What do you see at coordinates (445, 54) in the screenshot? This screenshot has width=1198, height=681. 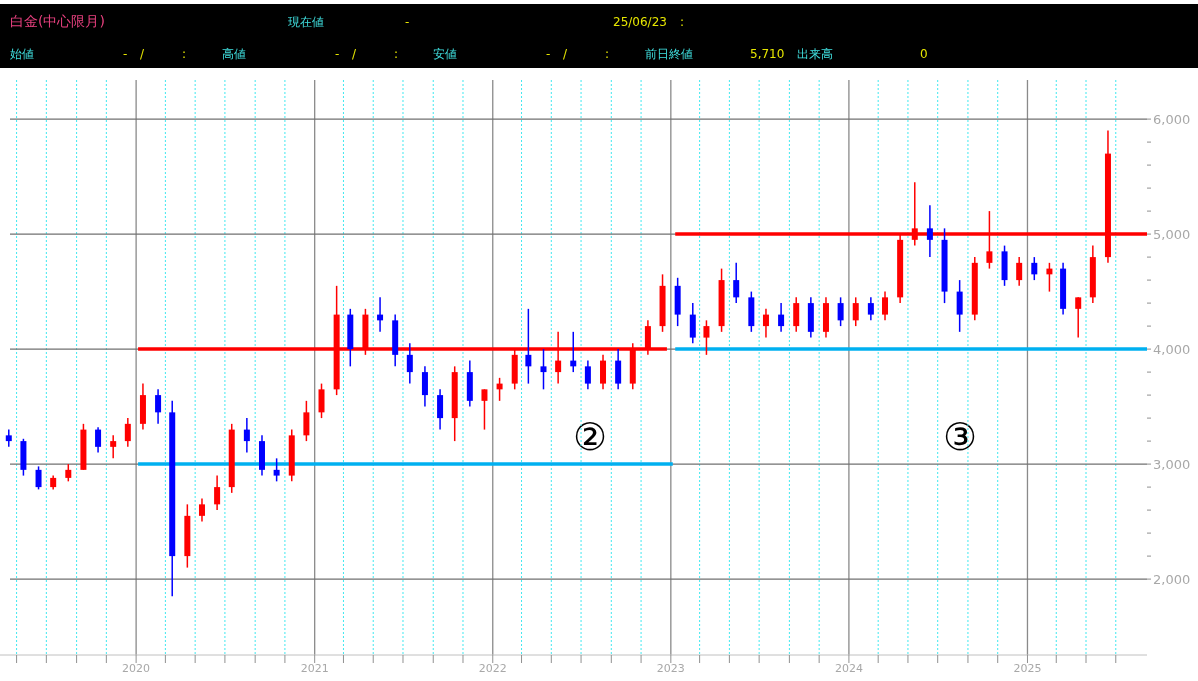 I see `text: 安値` at bounding box center [445, 54].